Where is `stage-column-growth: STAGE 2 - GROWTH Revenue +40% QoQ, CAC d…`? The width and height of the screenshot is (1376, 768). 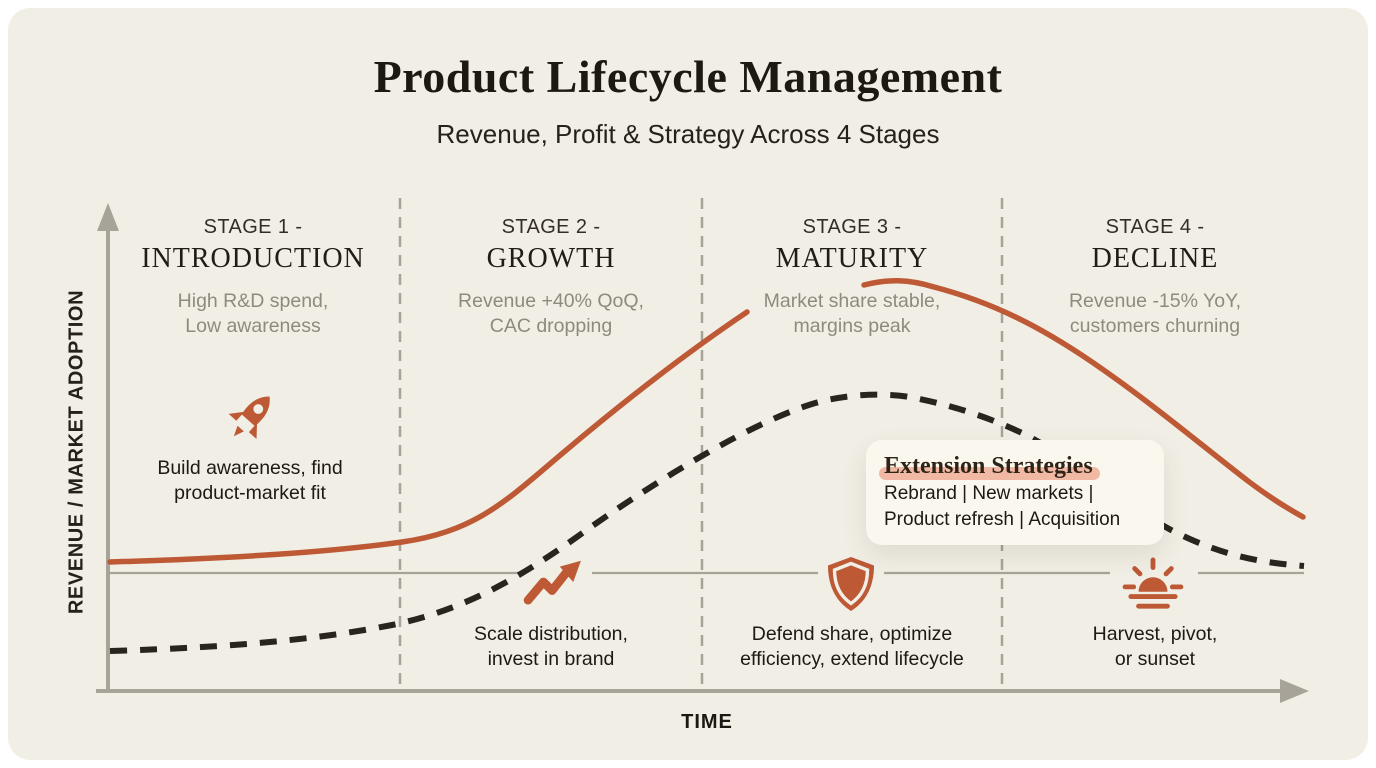 stage-column-growth: STAGE 2 - GROWTH Revenue +40% QoQ, CAC d… is located at coordinates (551, 276).